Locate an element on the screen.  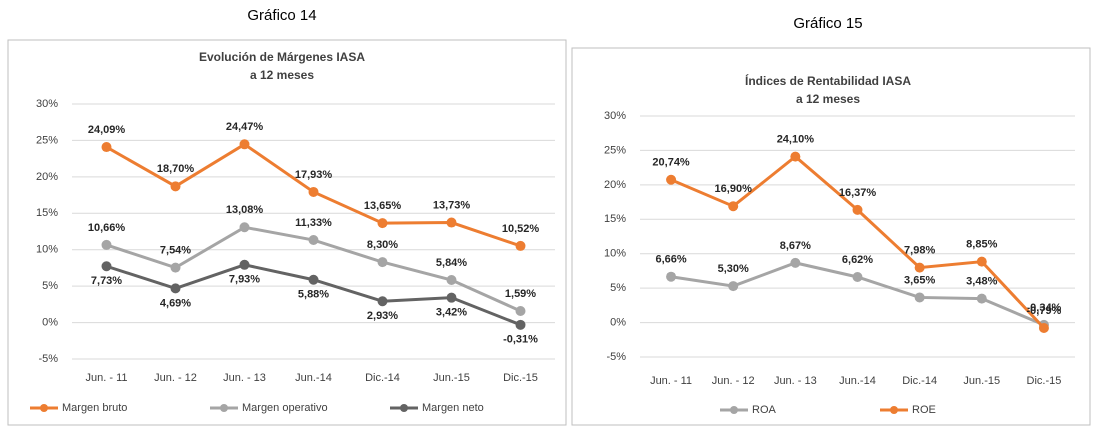
chart-header: Gráfico 14 is located at coordinates (281, 15).